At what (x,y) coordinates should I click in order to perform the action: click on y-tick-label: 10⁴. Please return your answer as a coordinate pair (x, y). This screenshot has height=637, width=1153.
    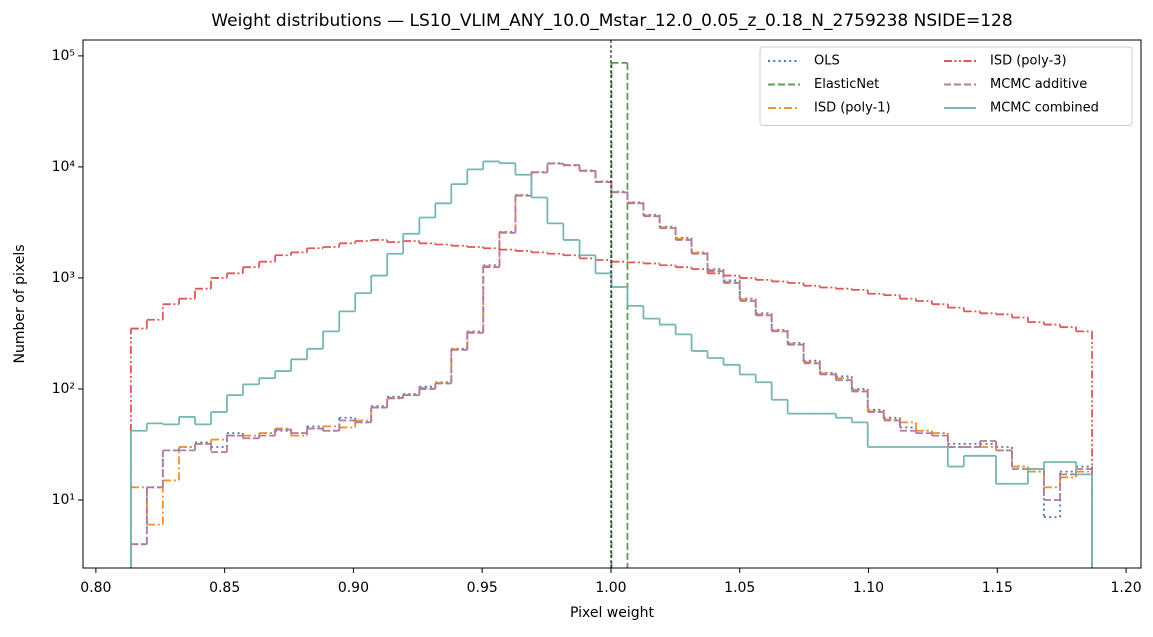
    Looking at the image, I should click on (64, 167).